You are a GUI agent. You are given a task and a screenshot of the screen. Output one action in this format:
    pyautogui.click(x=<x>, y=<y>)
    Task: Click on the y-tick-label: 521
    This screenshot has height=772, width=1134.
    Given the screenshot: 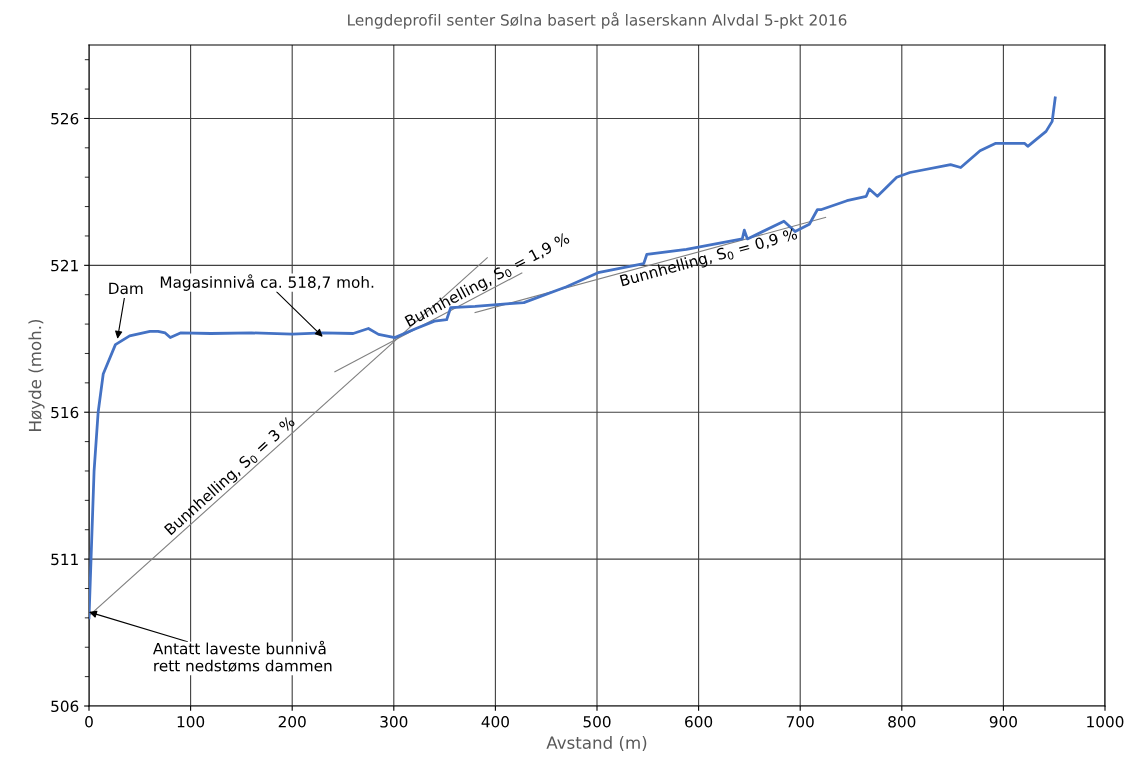 What is the action you would take?
    pyautogui.click(x=64, y=265)
    